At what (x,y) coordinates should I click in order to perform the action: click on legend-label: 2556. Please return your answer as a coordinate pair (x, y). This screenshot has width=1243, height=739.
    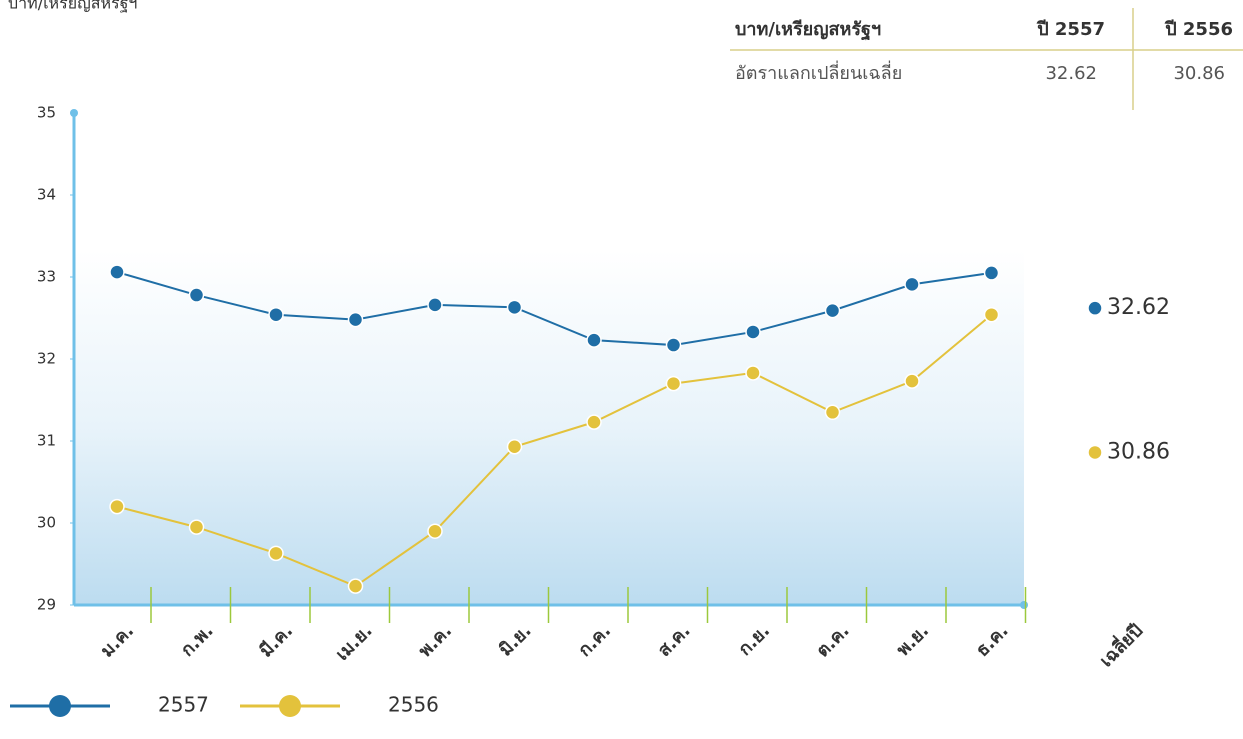
    Looking at the image, I should click on (413, 705).